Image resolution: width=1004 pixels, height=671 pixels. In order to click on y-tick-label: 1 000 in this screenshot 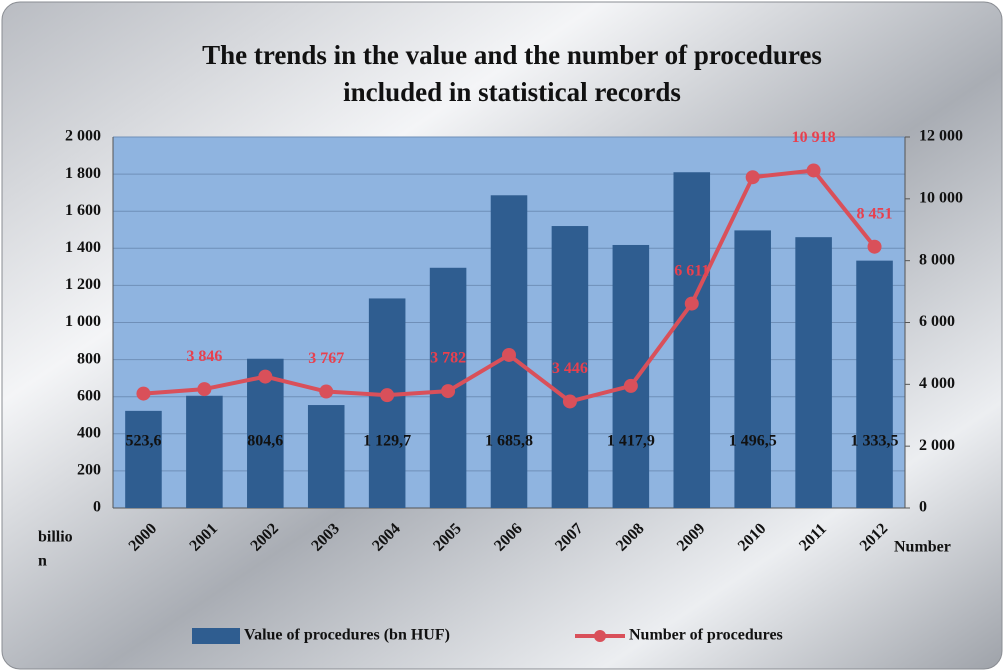, I will do `click(83, 321)`.